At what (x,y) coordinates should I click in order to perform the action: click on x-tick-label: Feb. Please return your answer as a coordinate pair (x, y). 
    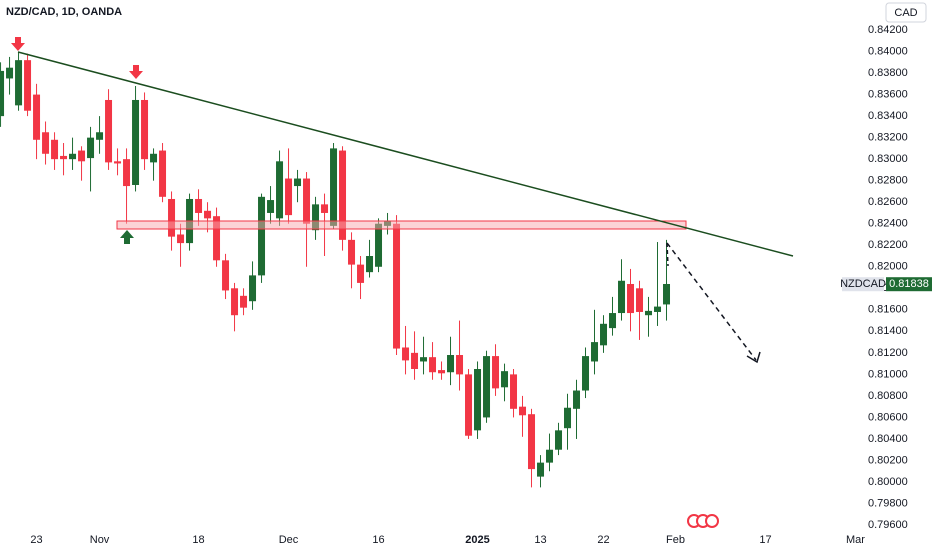
    Looking at the image, I should click on (675, 540).